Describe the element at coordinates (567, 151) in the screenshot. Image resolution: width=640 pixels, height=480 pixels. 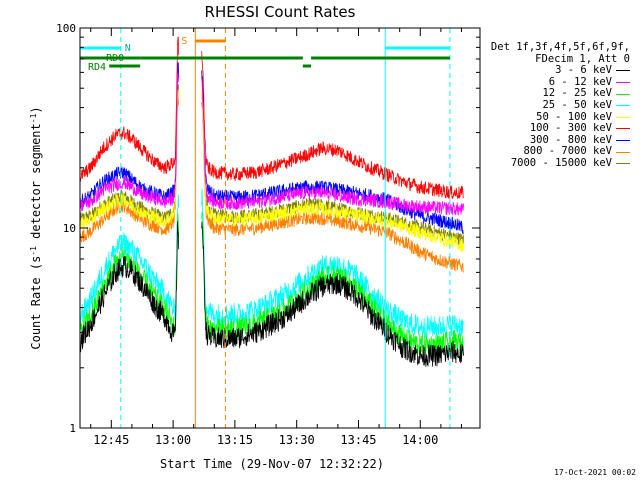
I see `legend-entry-label: 800 - 7000 keV` at that location.